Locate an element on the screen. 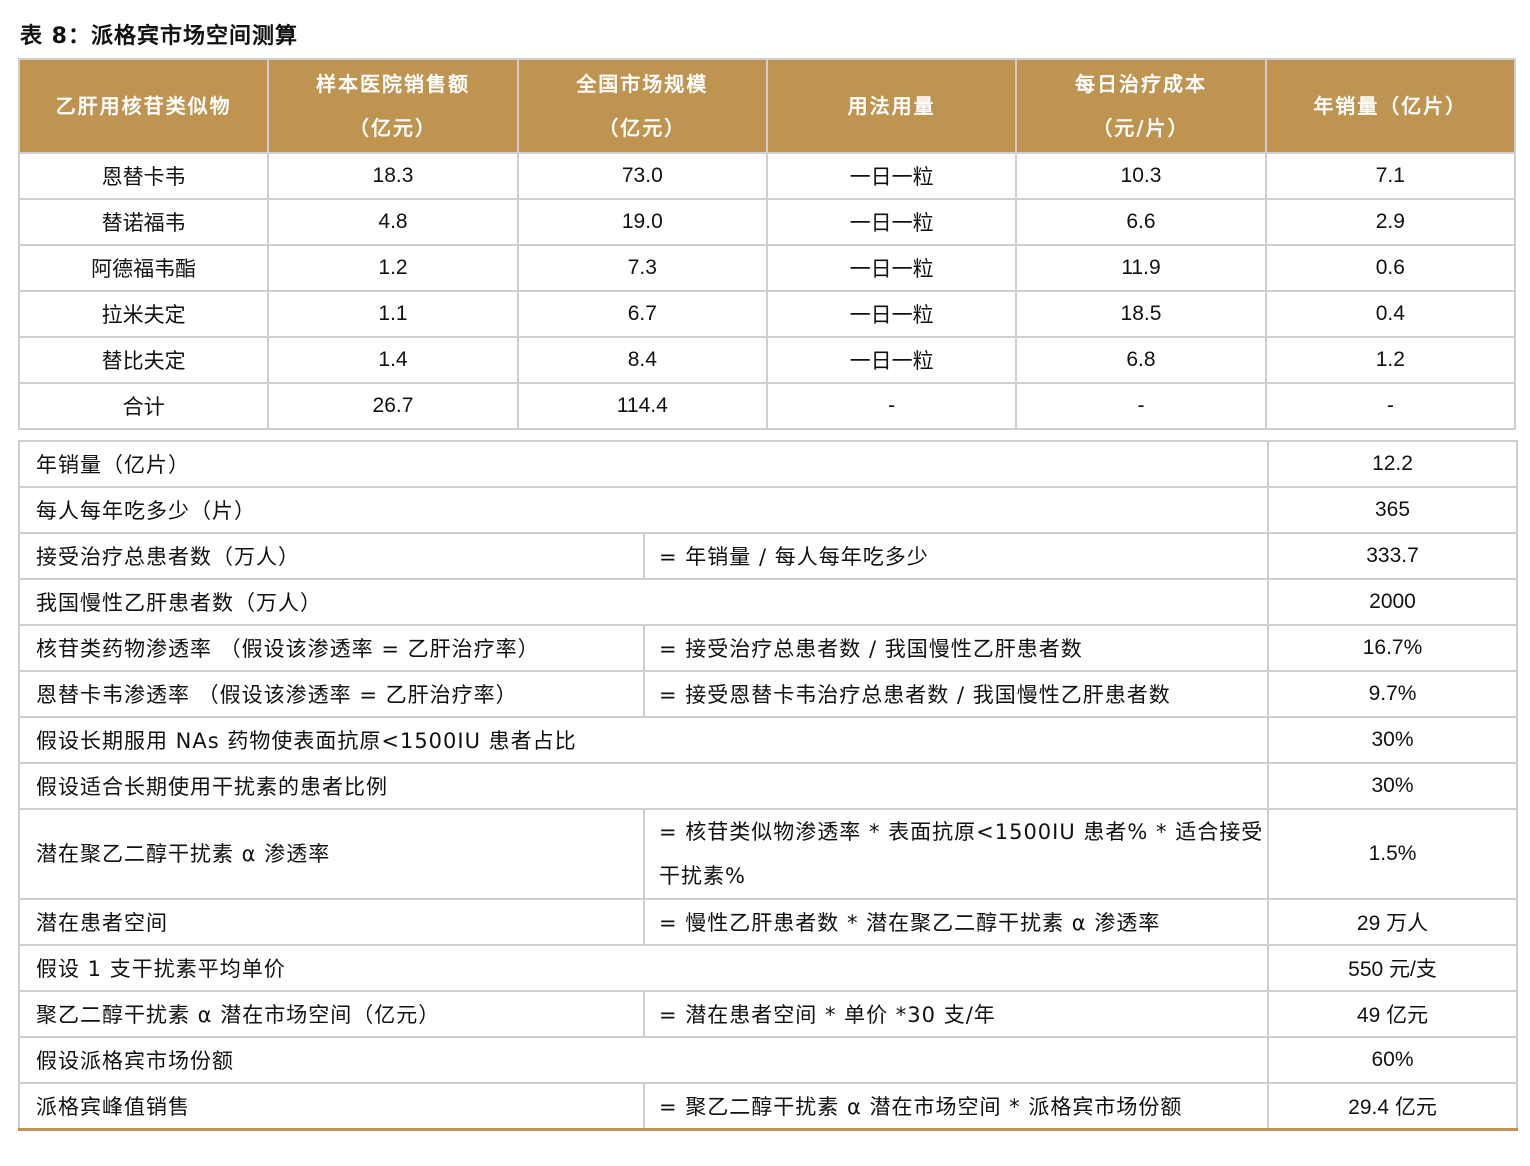 The width and height of the screenshot is (1530, 1166). table-row: 合计 26.7 114.4- - - is located at coordinates (767, 406).